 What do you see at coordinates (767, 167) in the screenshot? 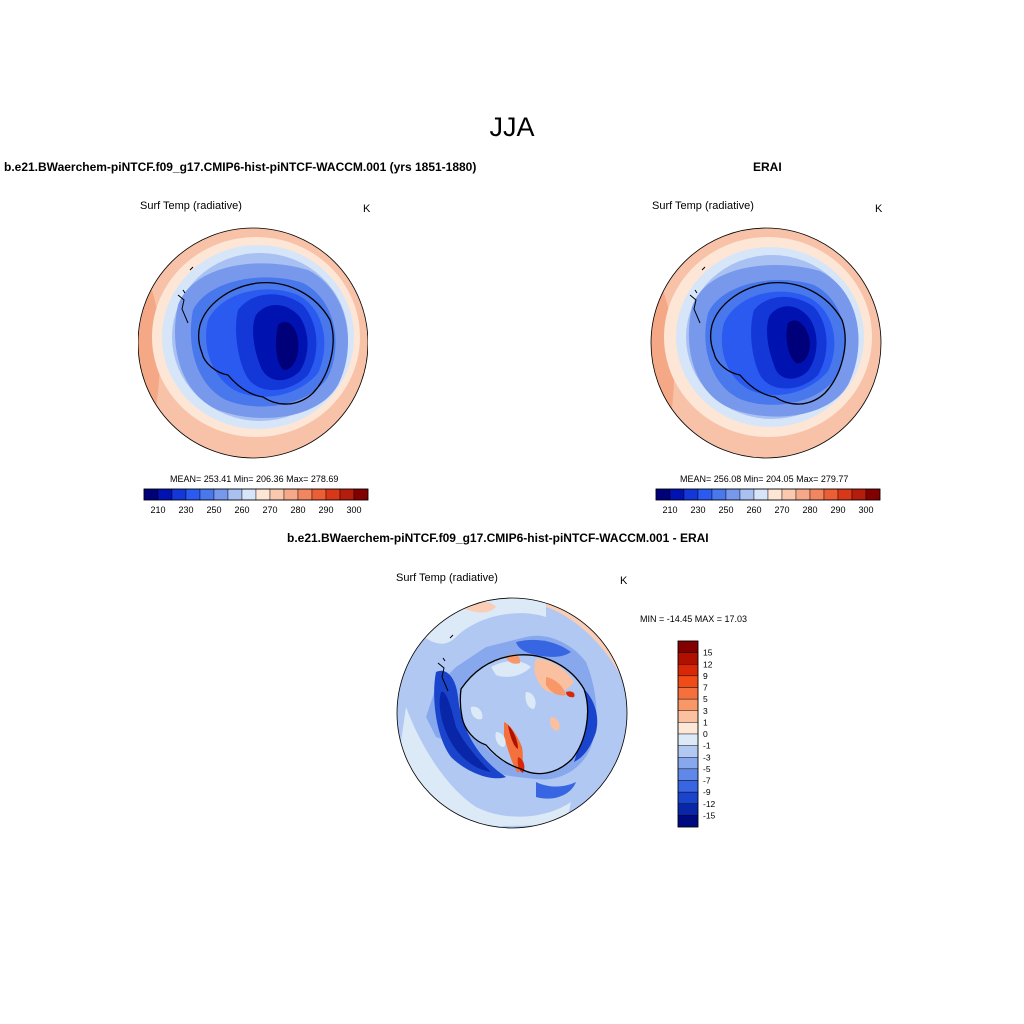
I see `panel-2-title: ERAI` at bounding box center [767, 167].